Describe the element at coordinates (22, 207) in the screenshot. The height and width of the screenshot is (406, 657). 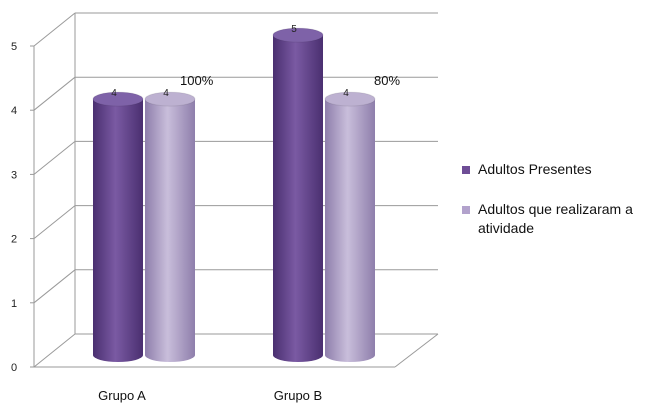
I see `y-axis-ticks: 0 1 2 3 4 5` at that location.